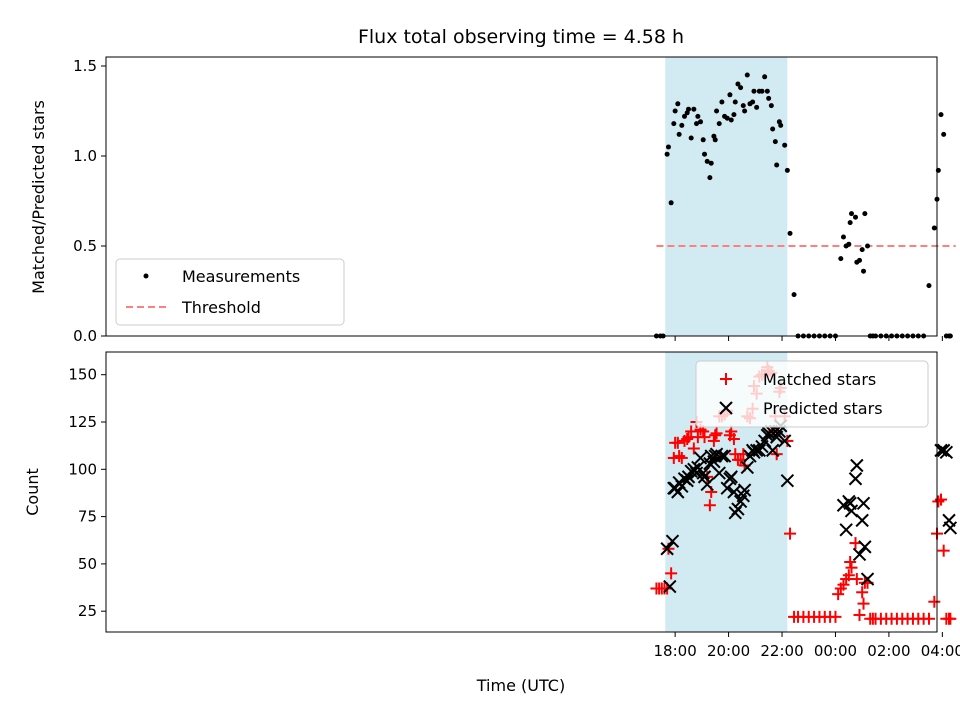 Image resolution: width=960 pixels, height=720 pixels. I want to click on legend-marker-measurements, so click(146, 276).